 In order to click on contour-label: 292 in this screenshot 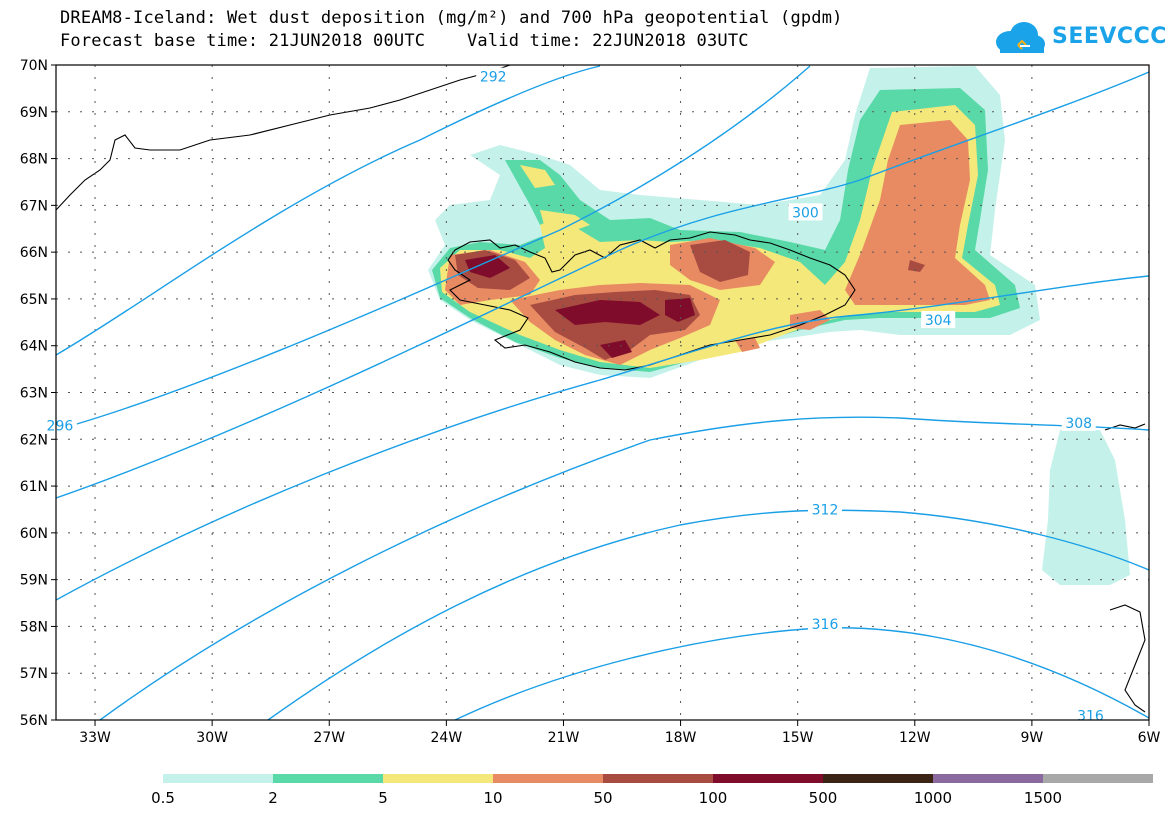, I will do `click(493, 78)`.